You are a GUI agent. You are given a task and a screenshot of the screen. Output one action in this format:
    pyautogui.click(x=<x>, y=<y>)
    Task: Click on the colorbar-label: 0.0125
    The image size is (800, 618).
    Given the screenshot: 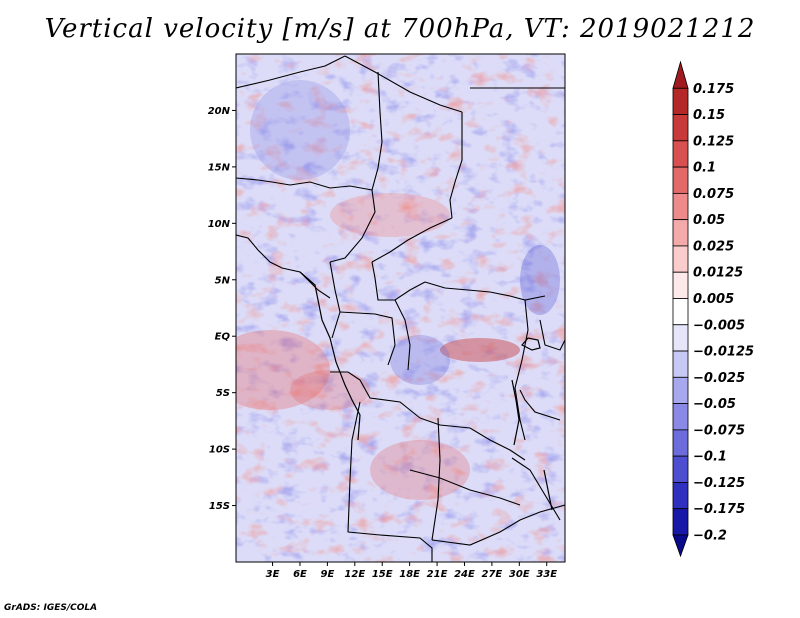 What is the action you would take?
    pyautogui.click(x=718, y=273)
    